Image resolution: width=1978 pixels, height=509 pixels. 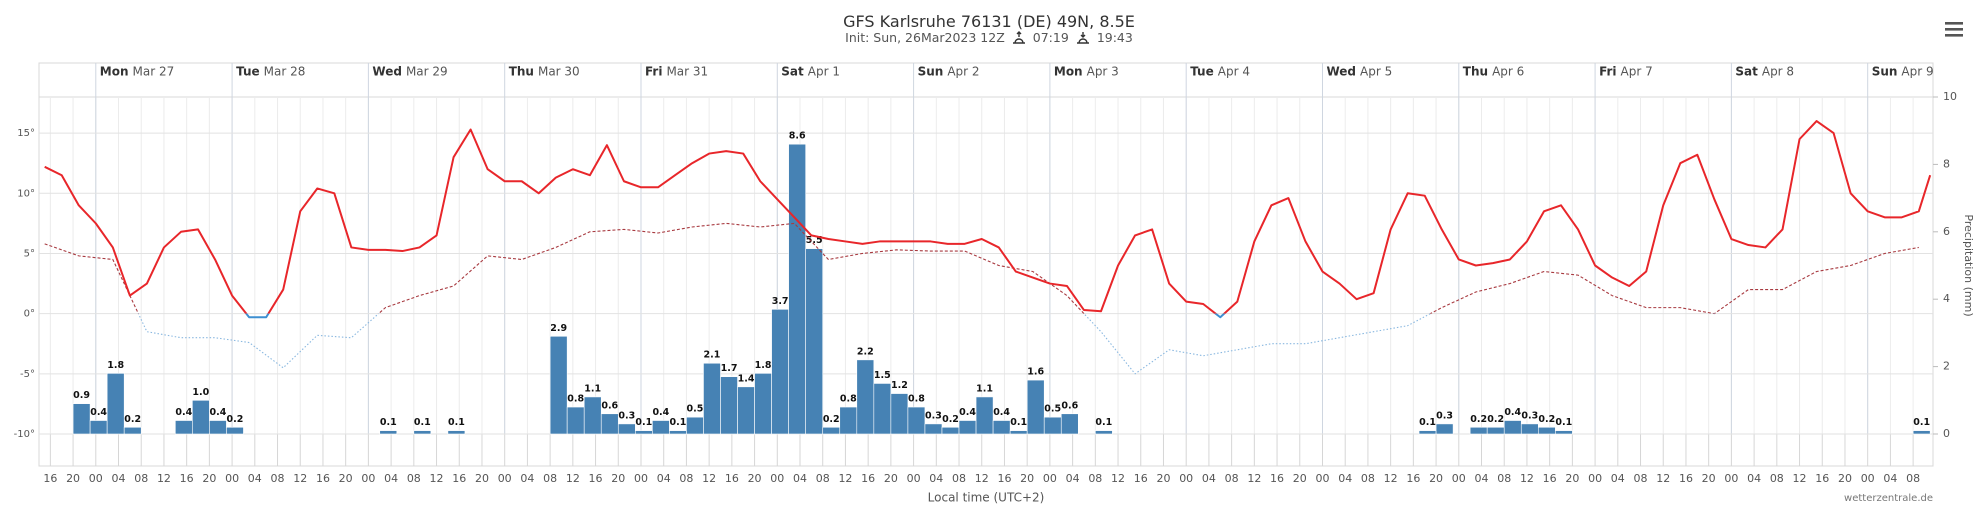 I want to click on precip-label: 1.4, so click(x=746, y=378).